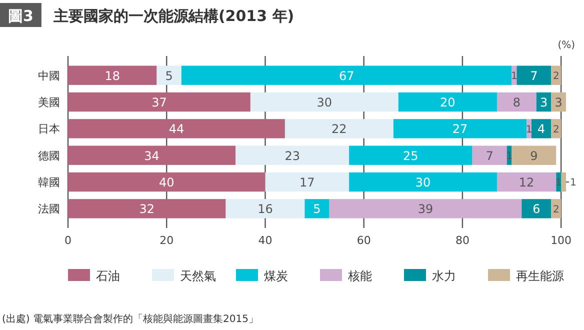  I want to click on data-label: 4, so click(542, 129).